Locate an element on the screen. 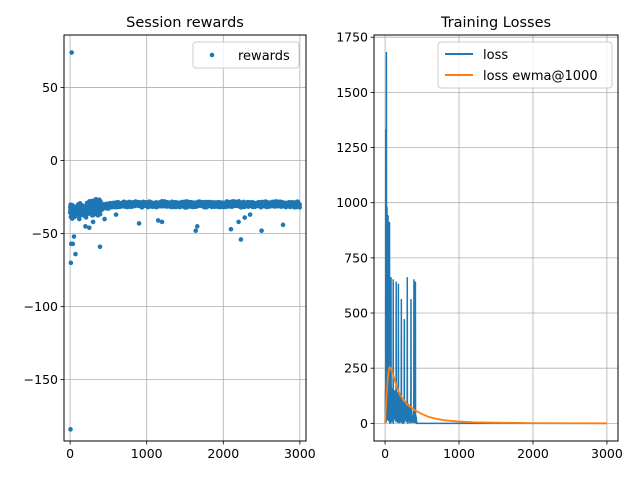  legend-label-loss-ewma: loss ewma@1000 is located at coordinates (540, 76).